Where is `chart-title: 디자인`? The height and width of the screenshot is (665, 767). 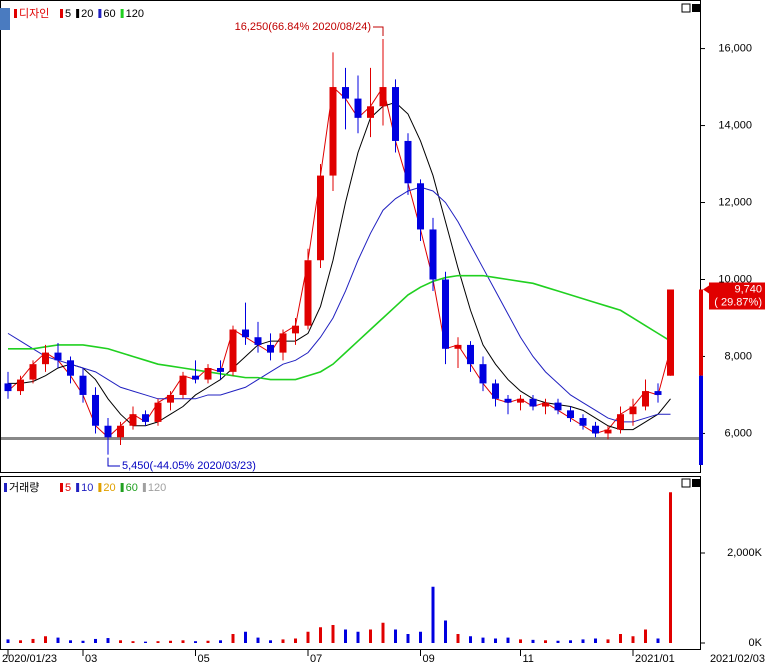
chart-title: 디자인 is located at coordinates (34, 13).